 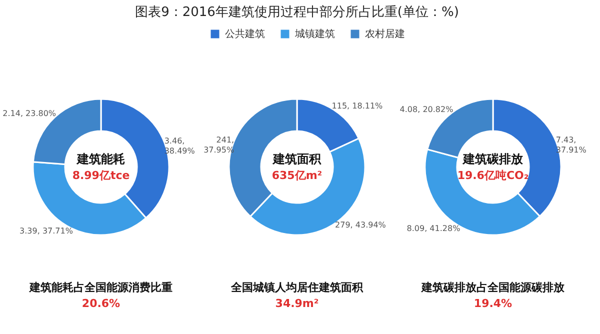 I want to click on data-label: 4.08, 20.82%, so click(x=427, y=109).